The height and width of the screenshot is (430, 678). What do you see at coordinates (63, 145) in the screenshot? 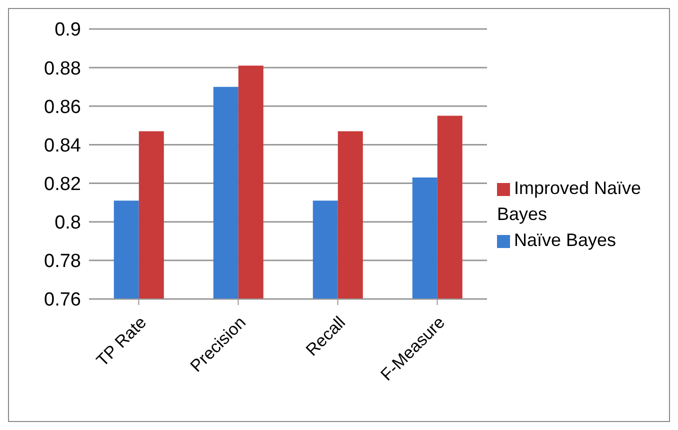
I see `y-tick-label: 0.84` at bounding box center [63, 145].